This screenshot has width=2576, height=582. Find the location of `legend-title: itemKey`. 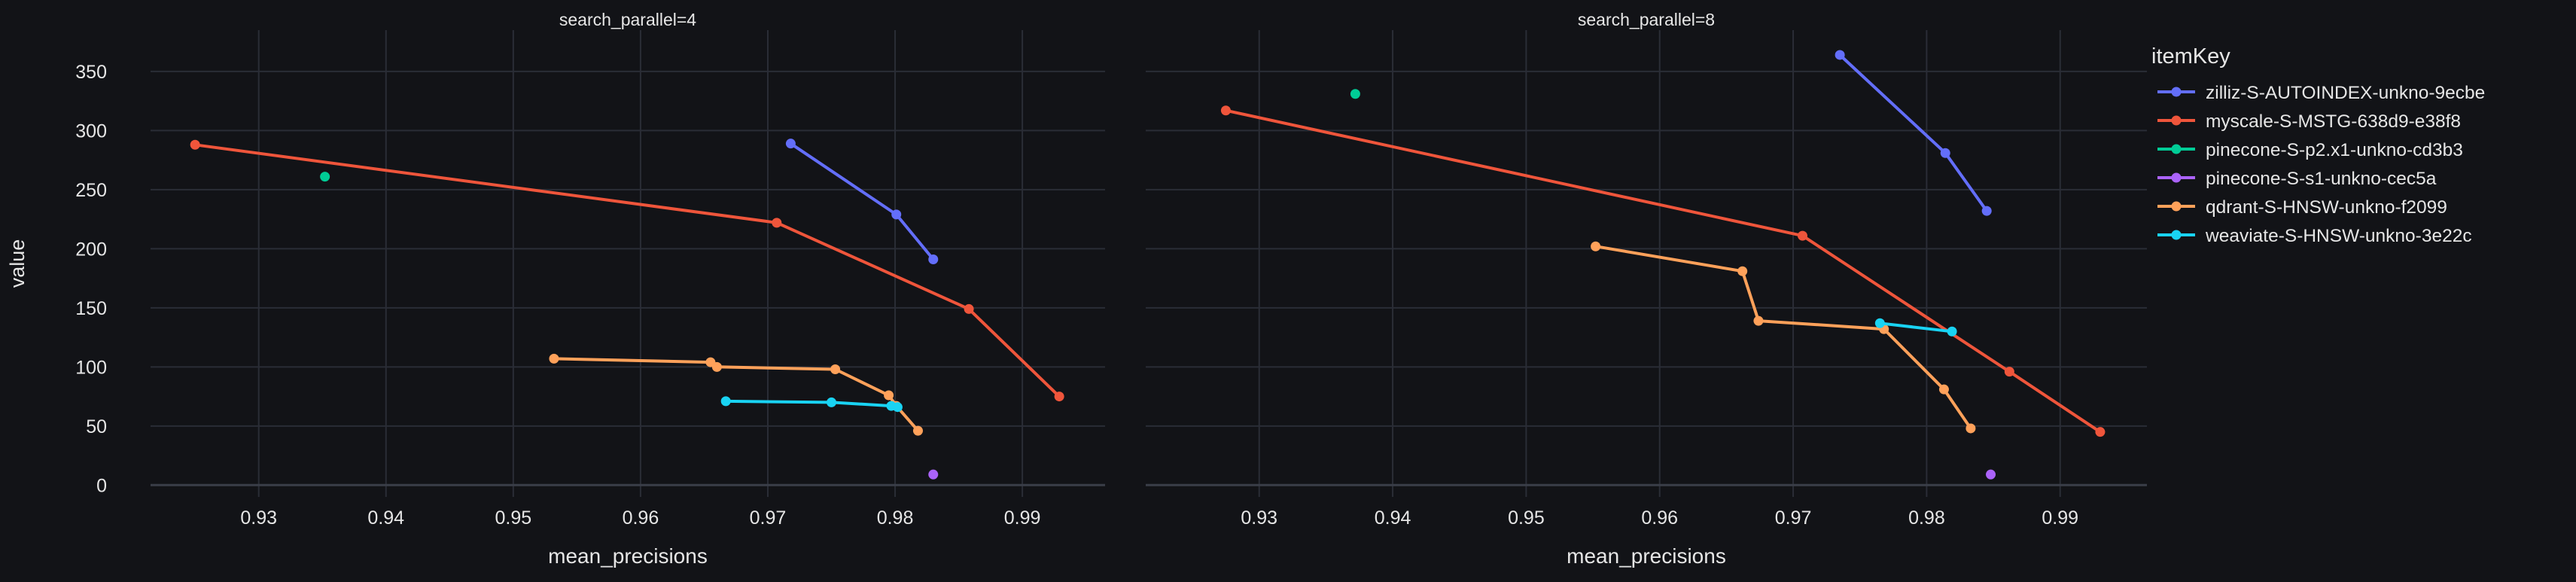

legend-title: itemKey is located at coordinates (2191, 56).